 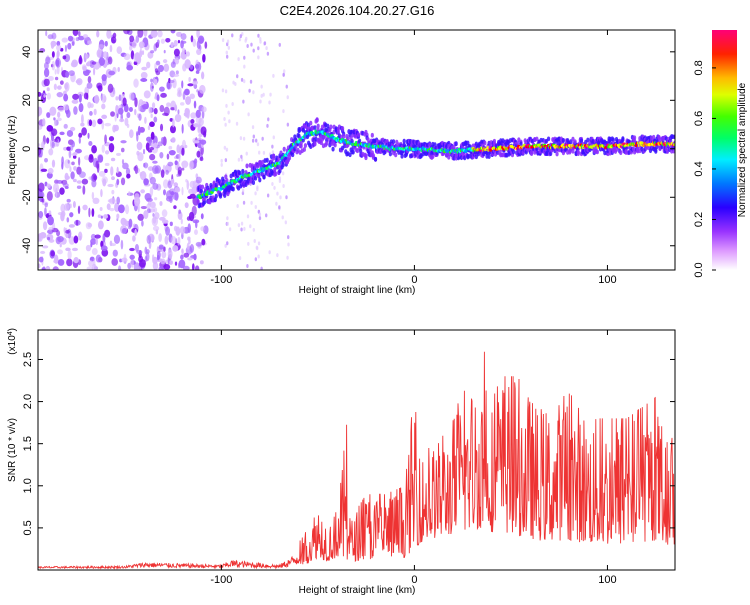 What do you see at coordinates (742, 149) in the screenshot?
I see `colorbar-label: Normalized spectral amplitude` at bounding box center [742, 149].